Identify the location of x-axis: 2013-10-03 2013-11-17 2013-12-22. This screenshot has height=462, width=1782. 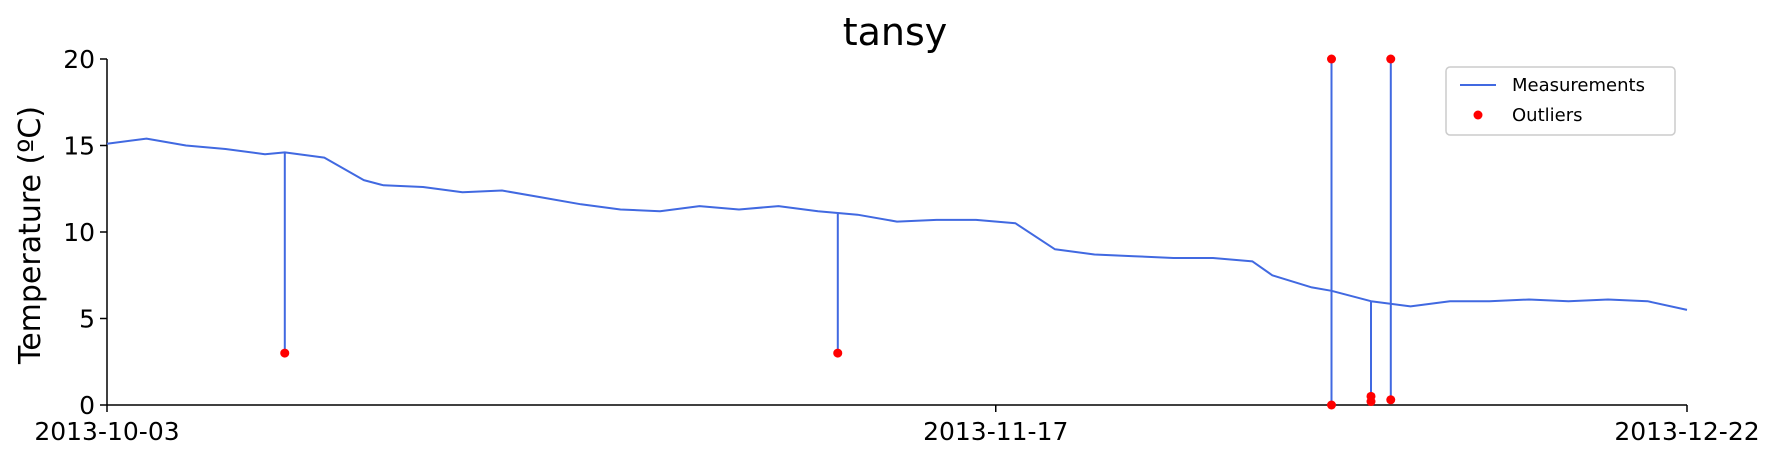
(897, 425).